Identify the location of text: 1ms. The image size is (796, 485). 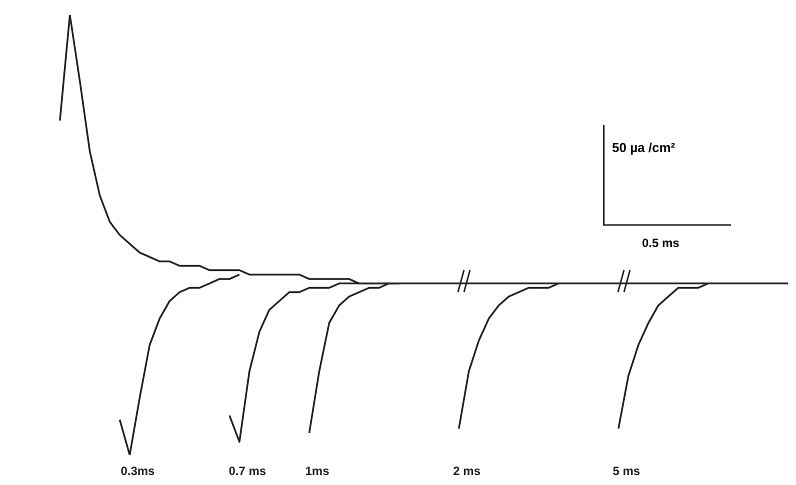
(317, 471).